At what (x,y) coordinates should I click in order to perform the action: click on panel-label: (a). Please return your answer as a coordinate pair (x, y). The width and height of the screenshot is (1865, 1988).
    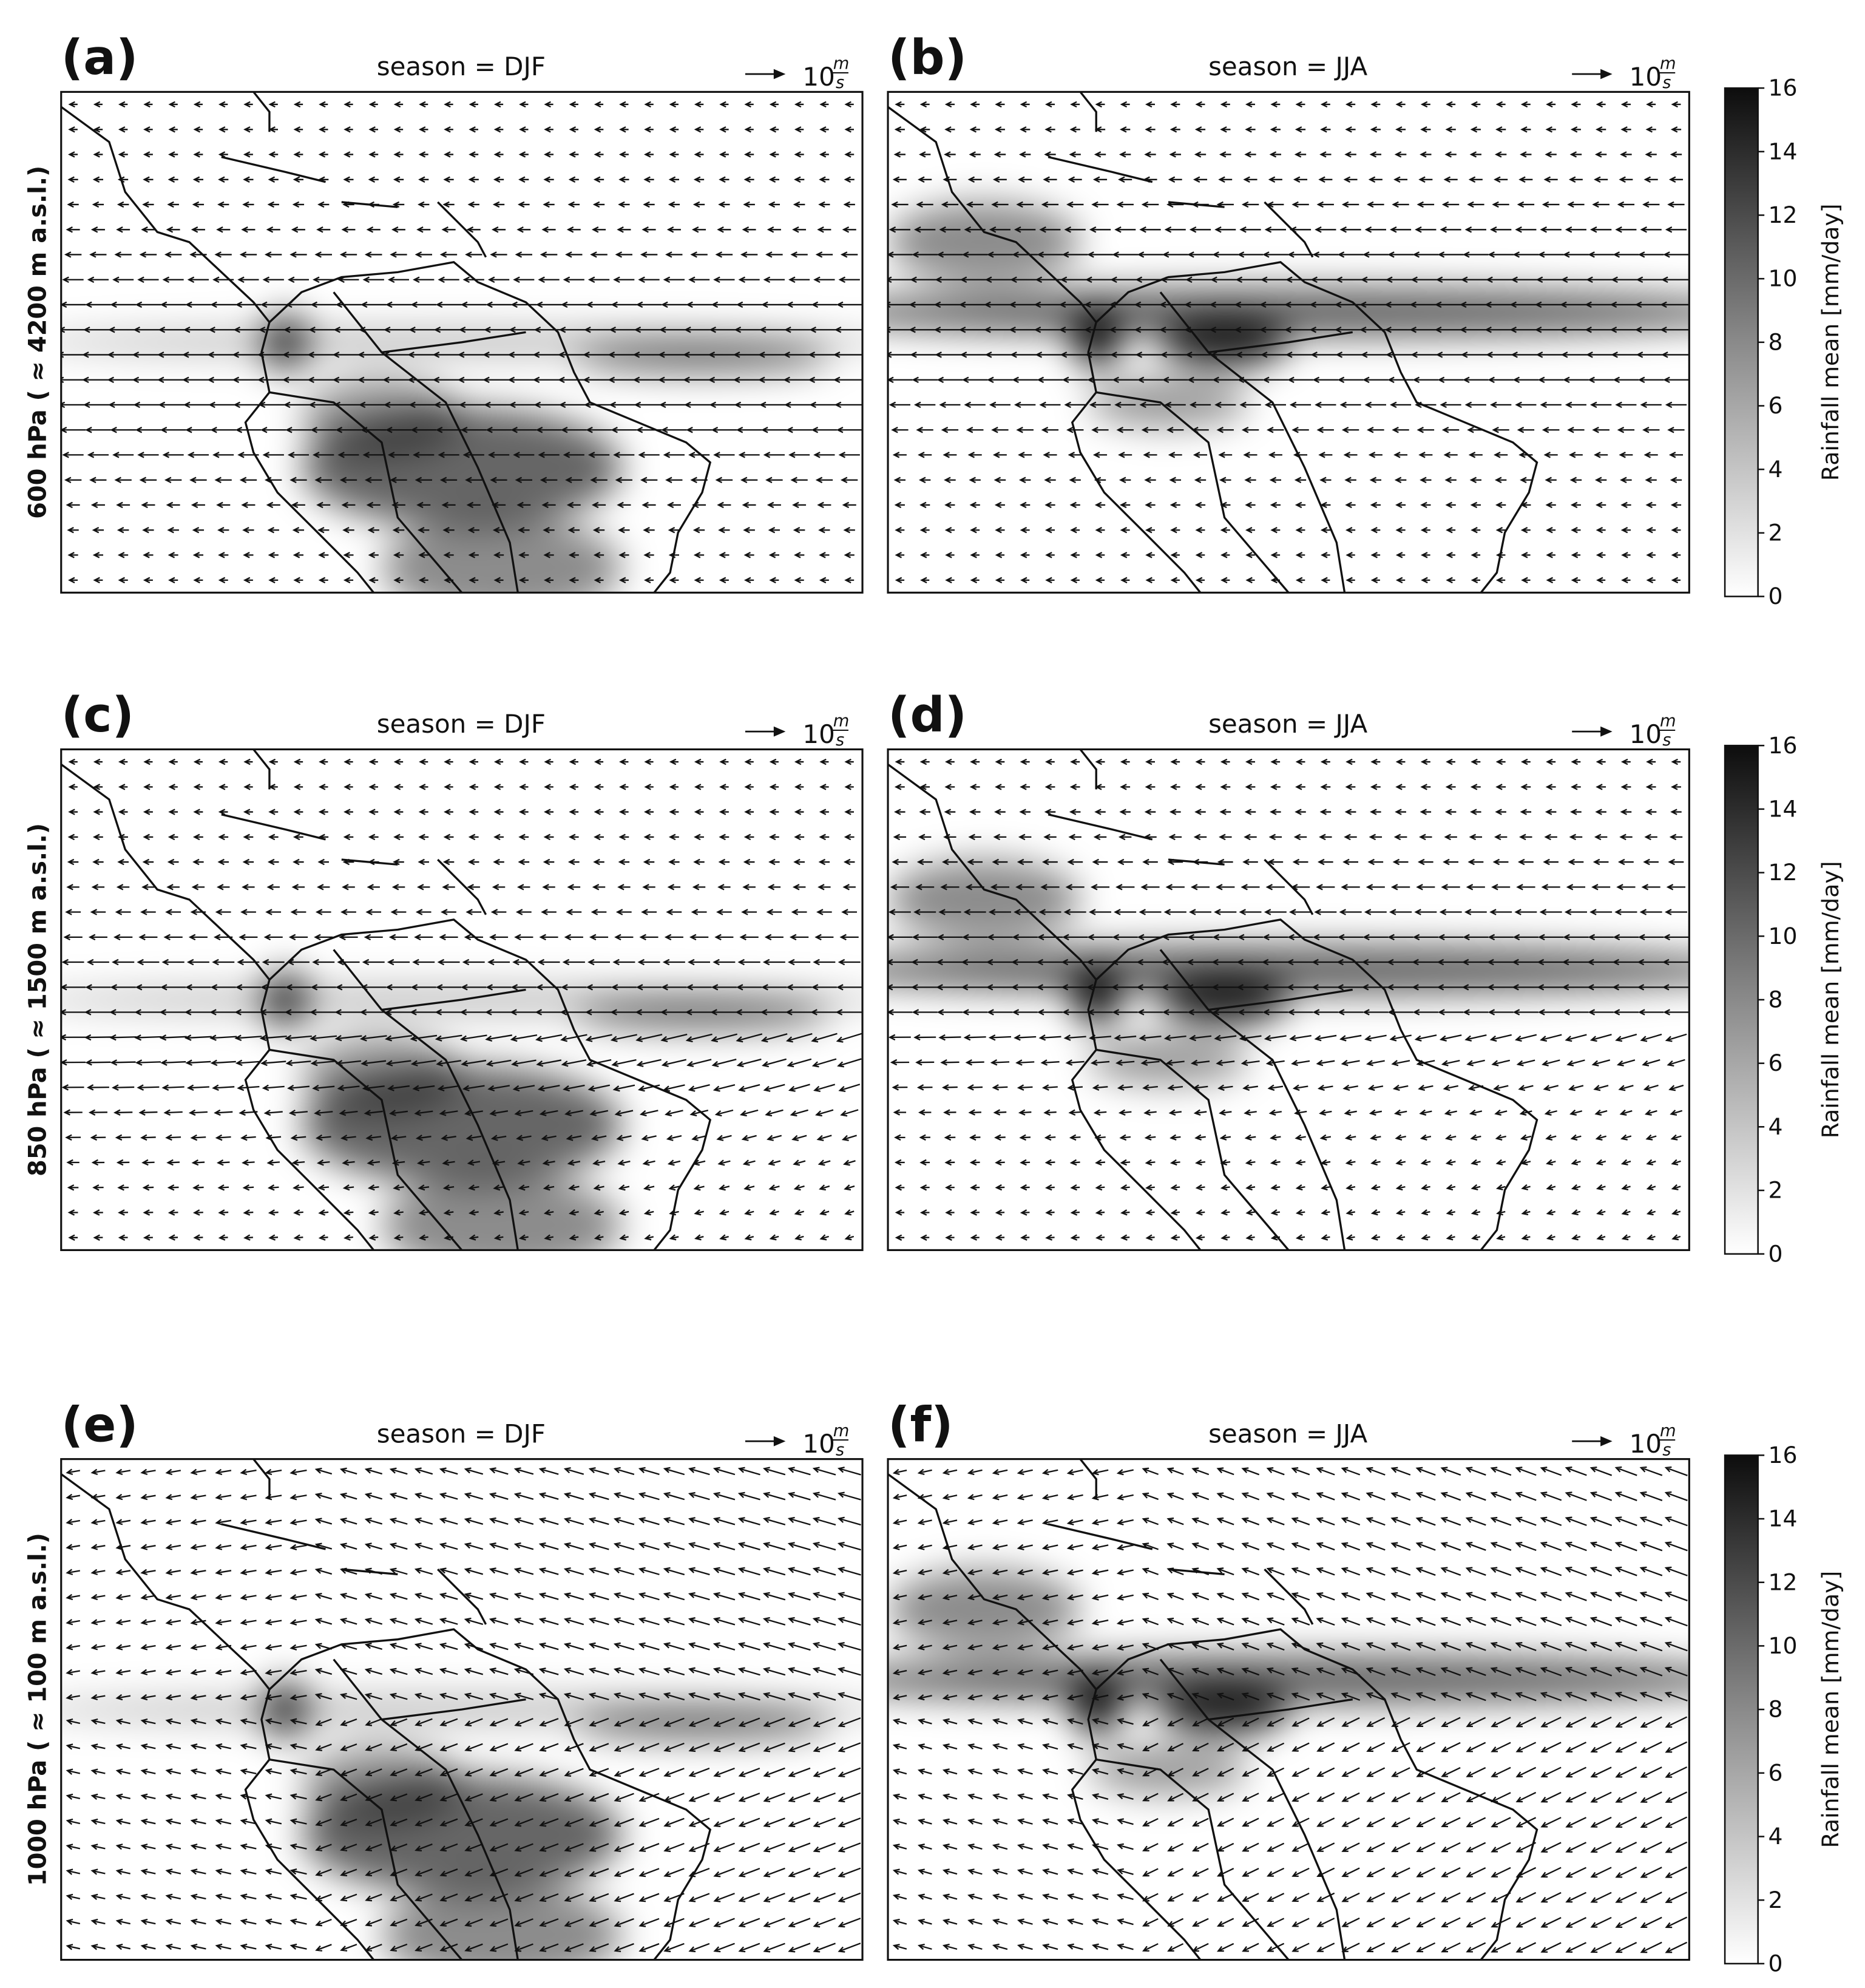
    Looking at the image, I should click on (99, 57).